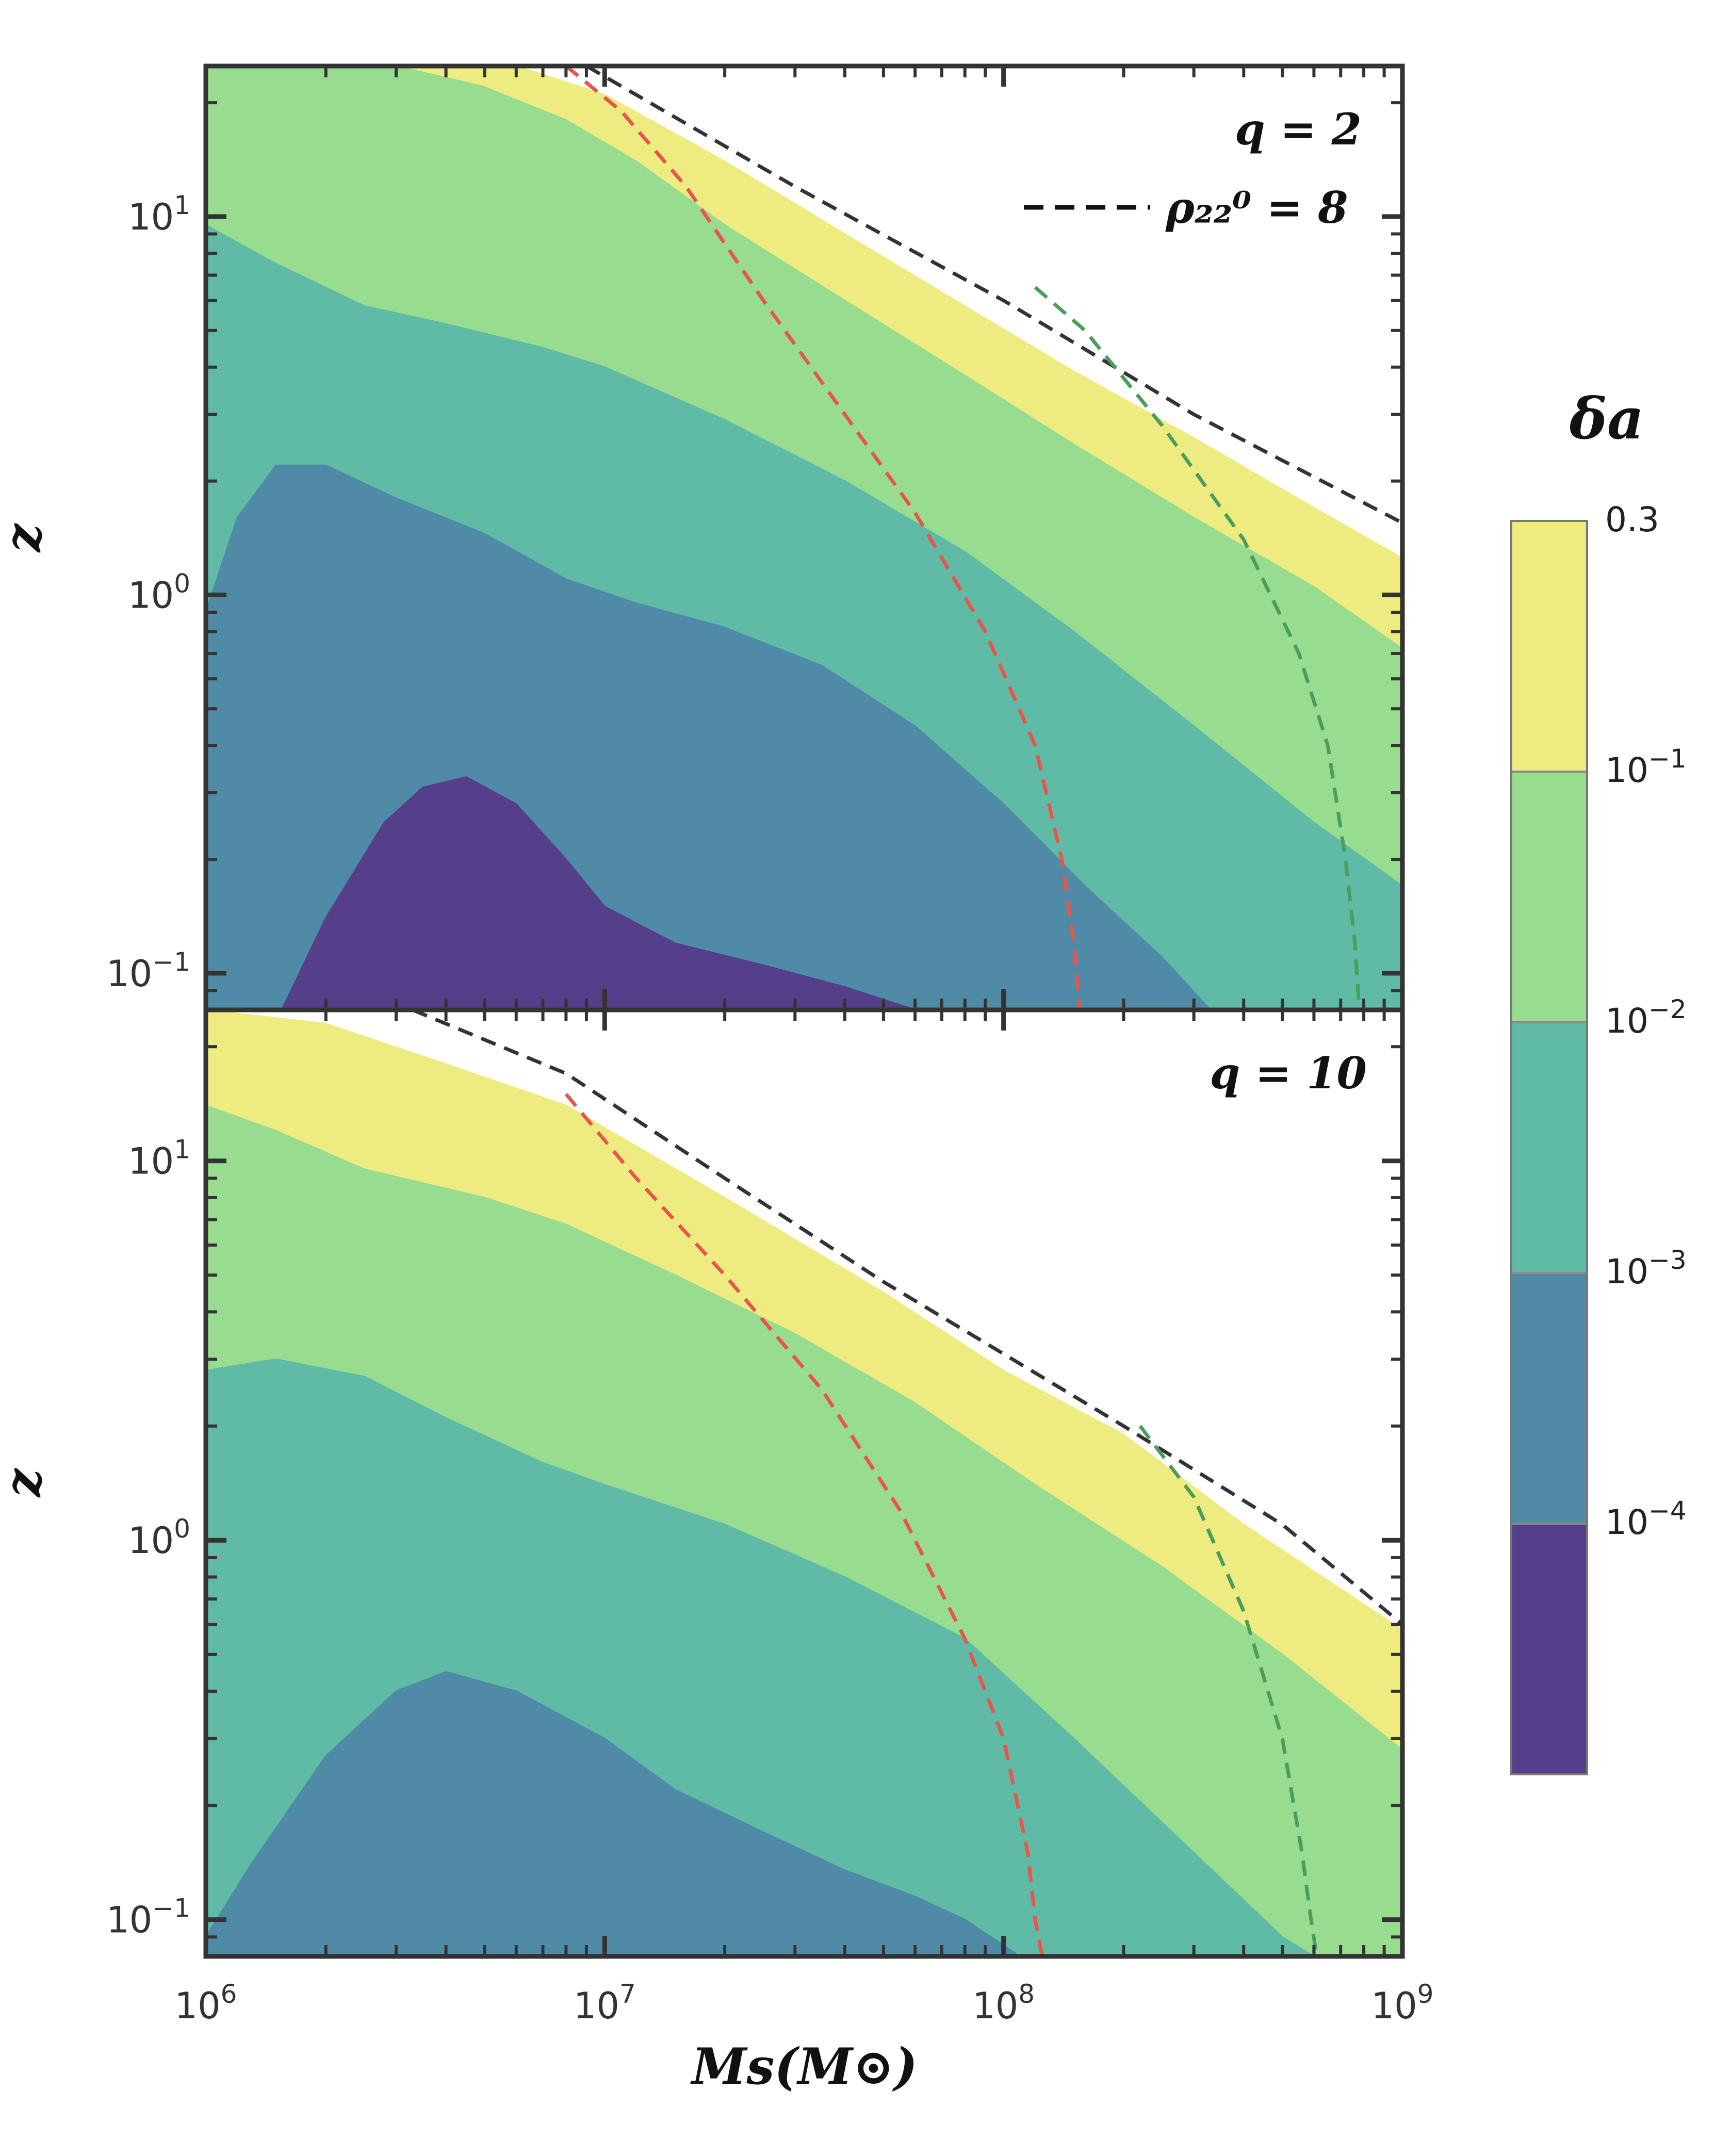  What do you see at coordinates (1288, 1073) in the screenshot?
I see `bottom-annotation: q = 10` at bounding box center [1288, 1073].